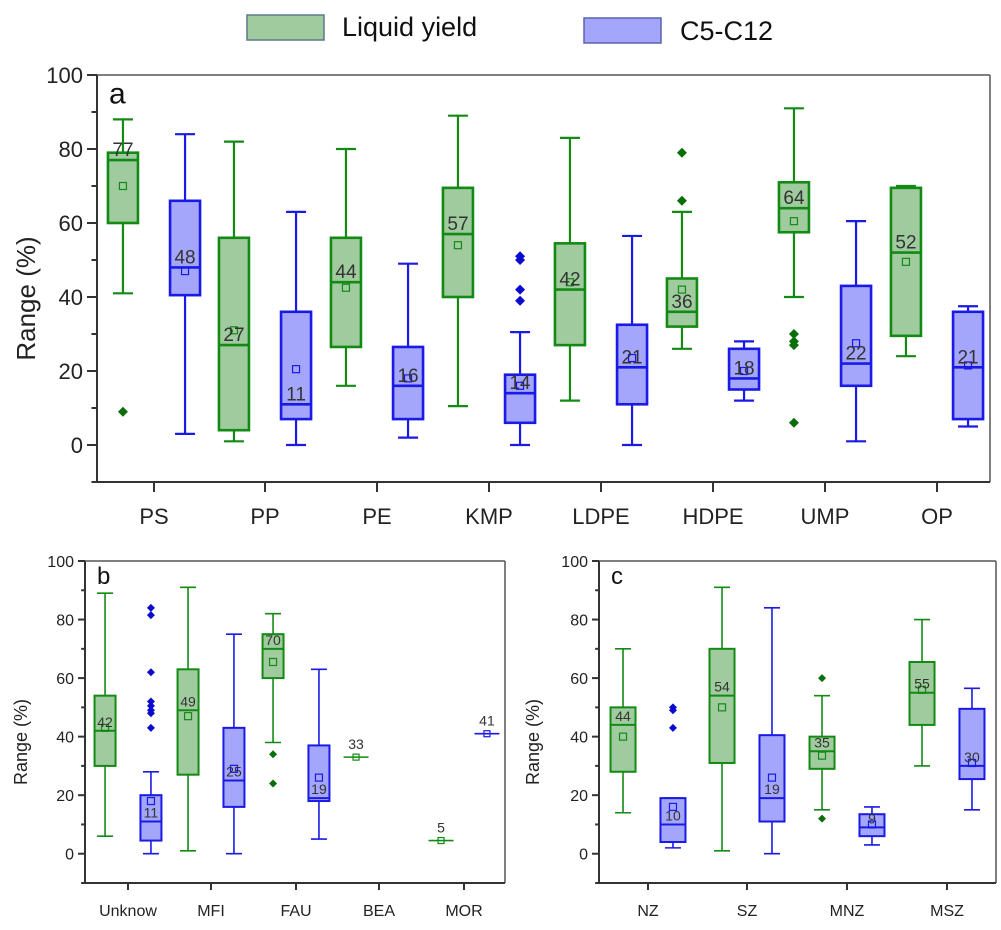 This screenshot has width=1001, height=930. Describe the element at coordinates (409, 27) in the screenshot. I see `legend-label-liquid-yield: Liquid yield` at that location.